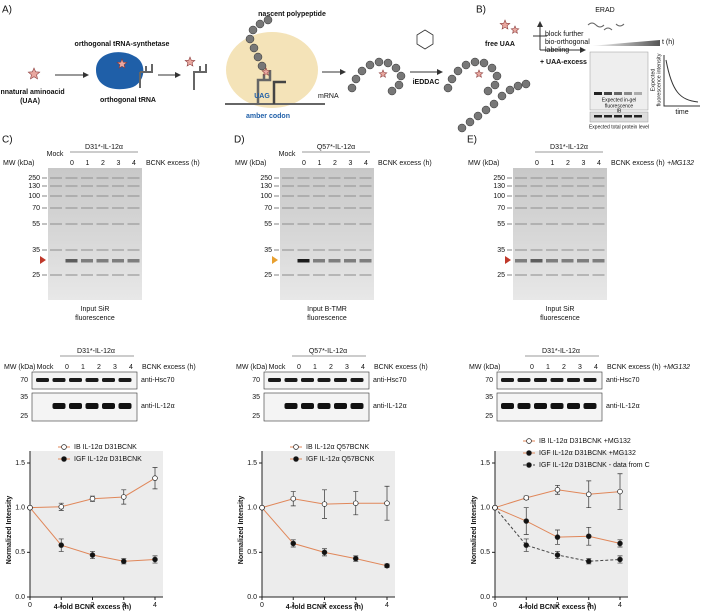  I want to click on x-tick-label: 3, so click(124, 605).